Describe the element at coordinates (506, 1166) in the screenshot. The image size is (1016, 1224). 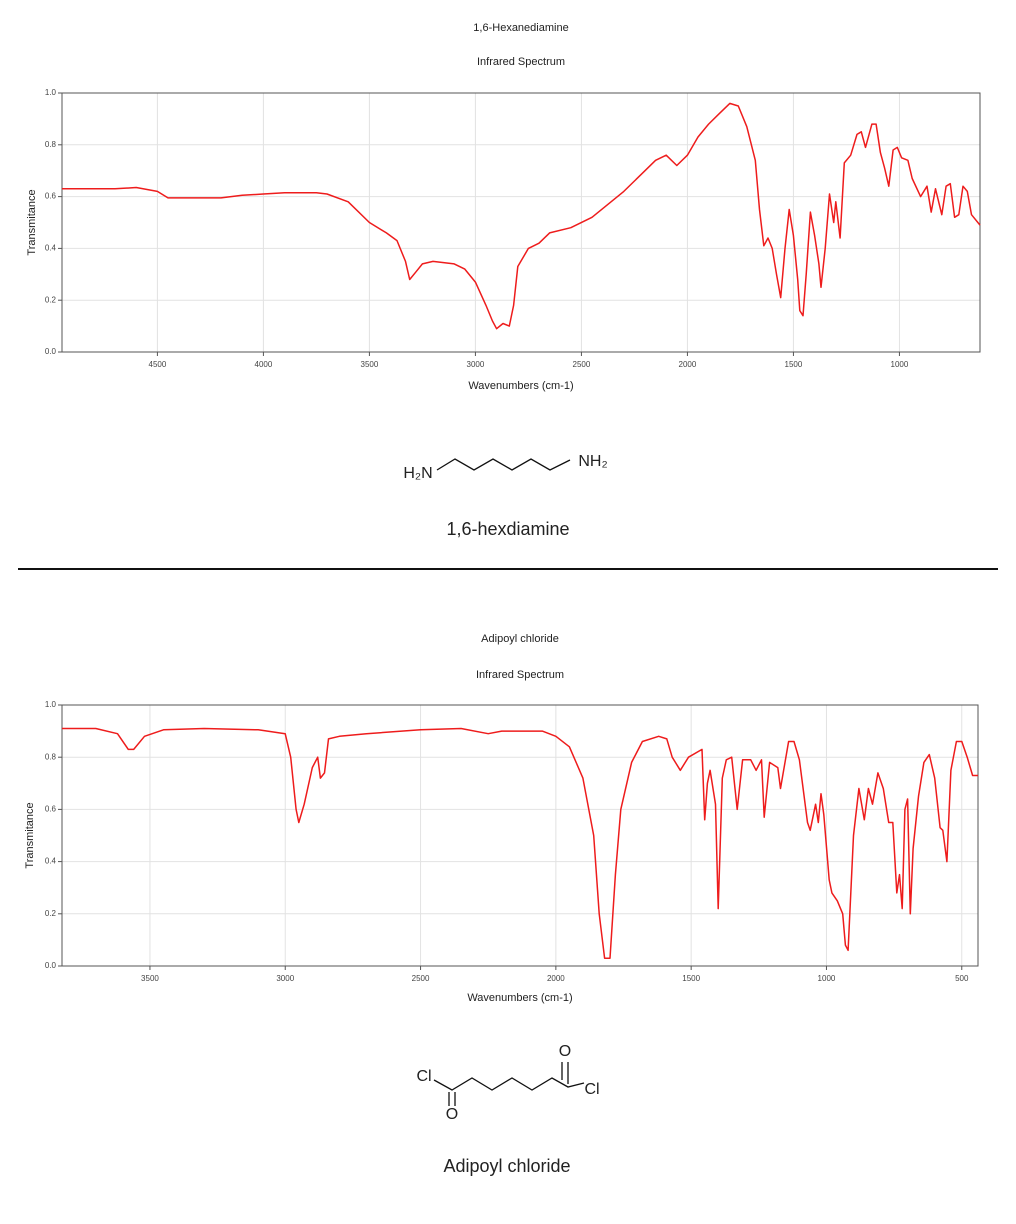
I see `compound-name: Adipoyl chloride` at that location.